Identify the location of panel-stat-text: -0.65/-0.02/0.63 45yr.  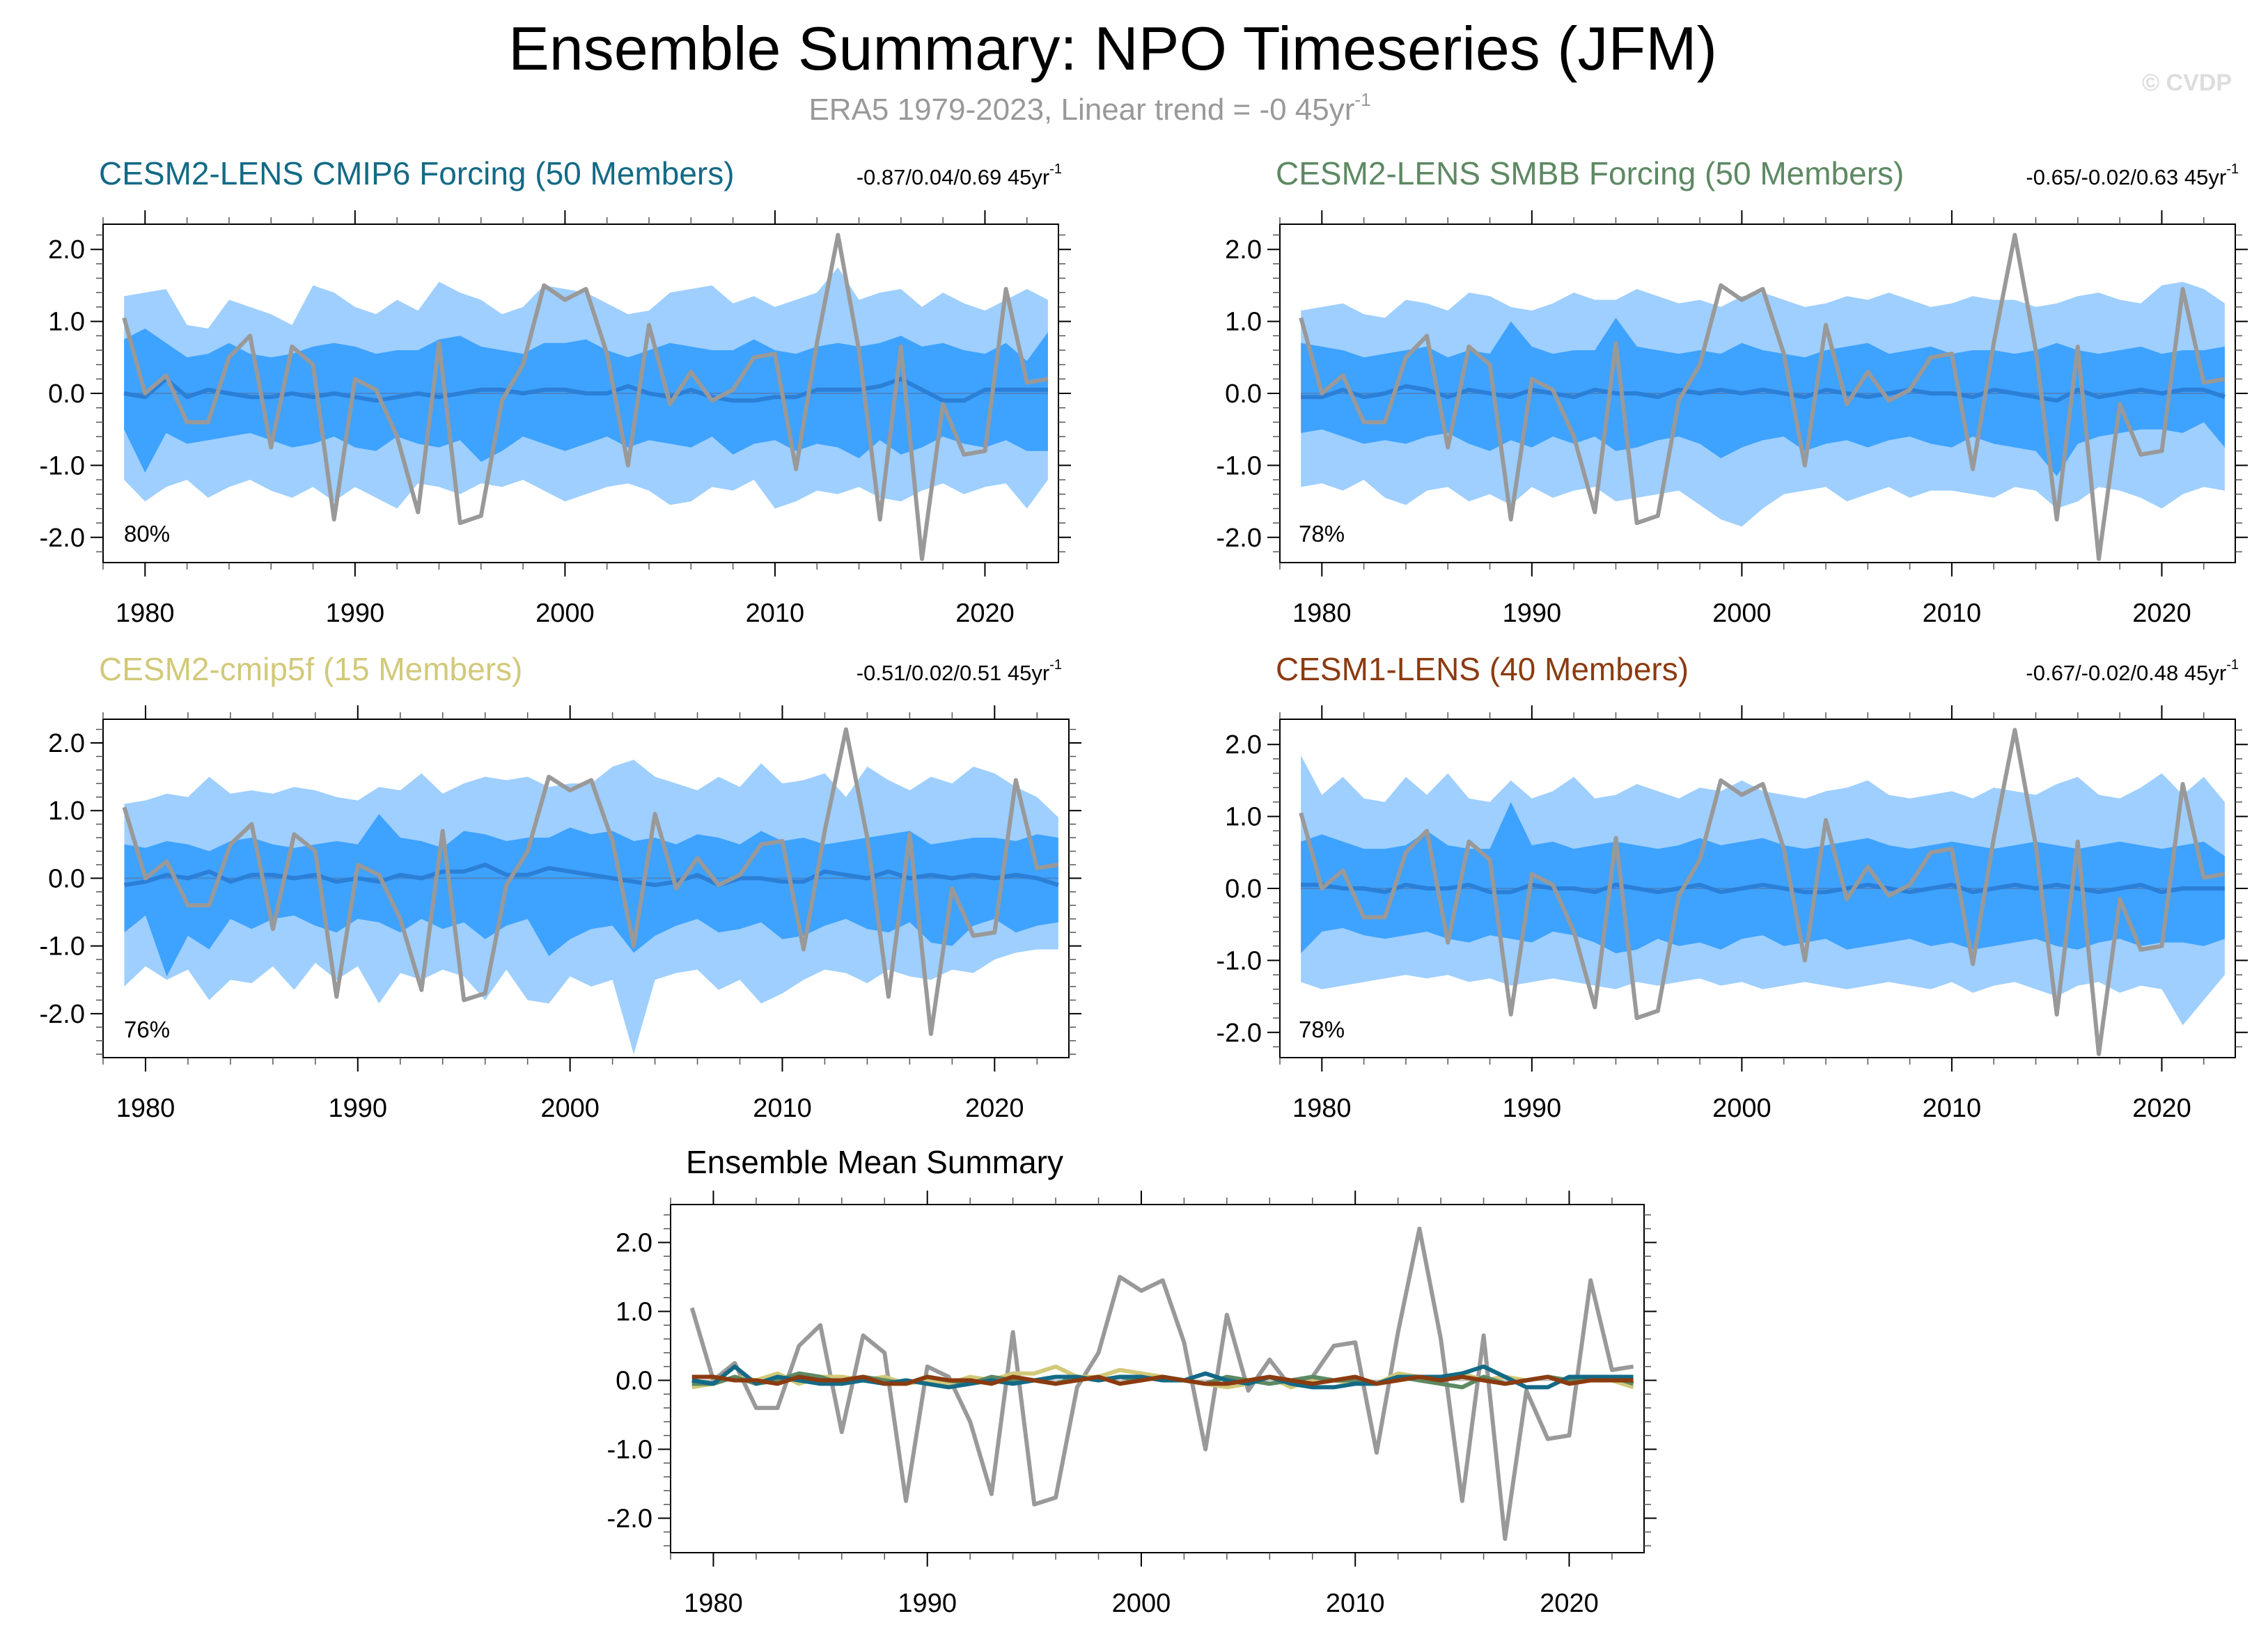
(2126, 177).